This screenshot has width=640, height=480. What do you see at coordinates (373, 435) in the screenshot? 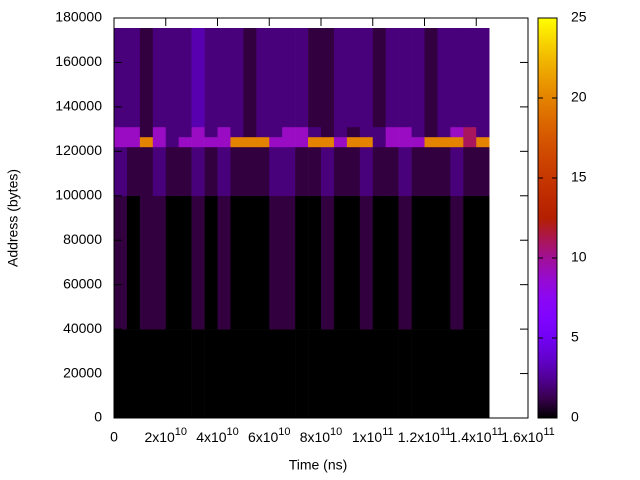
I see `x-tick-label: 1x10¹¹` at bounding box center [373, 435].